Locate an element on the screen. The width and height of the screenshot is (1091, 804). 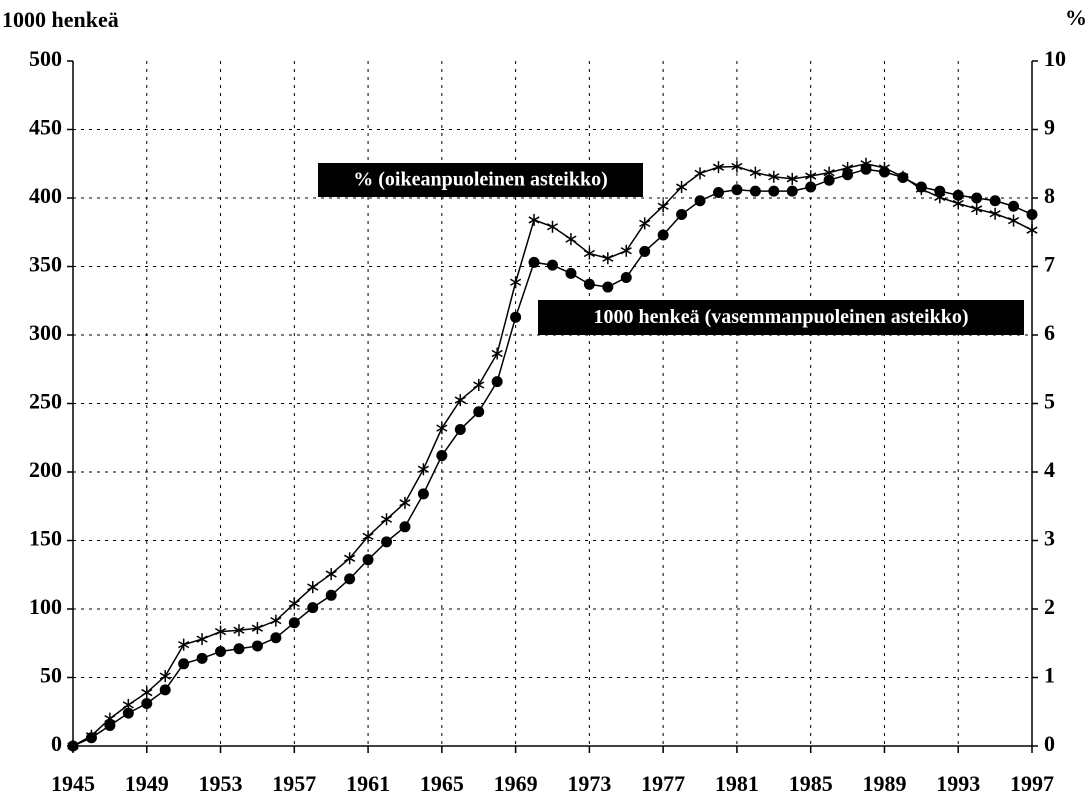
y2-tick-label: 3 is located at coordinates (1049, 538).